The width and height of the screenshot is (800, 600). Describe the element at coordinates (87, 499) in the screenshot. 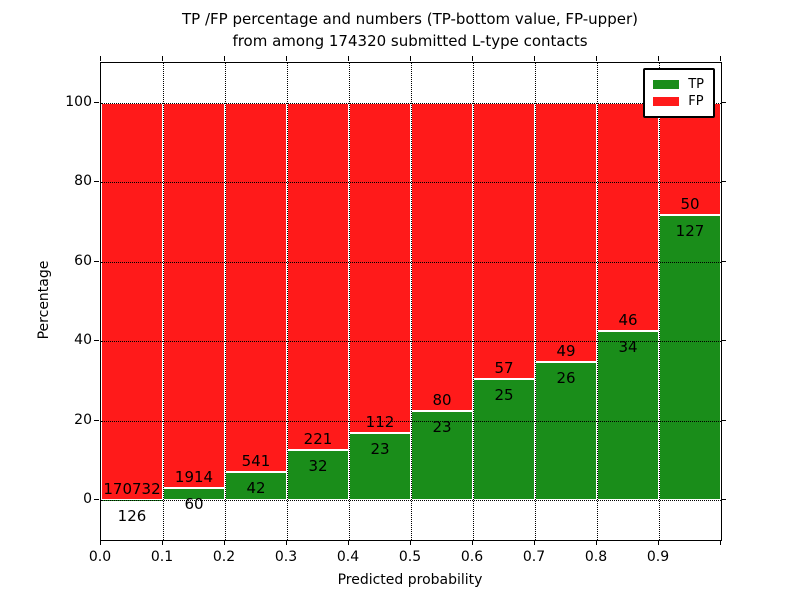

I see `y-tick-label: 0` at that location.